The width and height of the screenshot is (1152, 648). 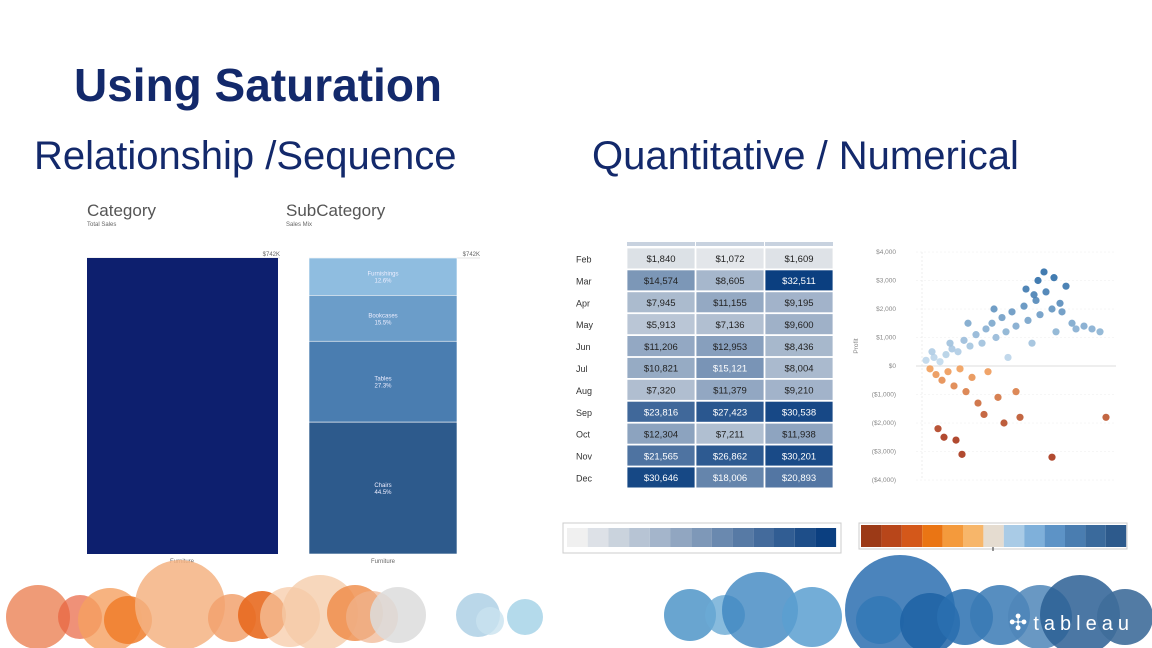 I want to click on subcategory-segment-label: Chairs, so click(x=382, y=486).